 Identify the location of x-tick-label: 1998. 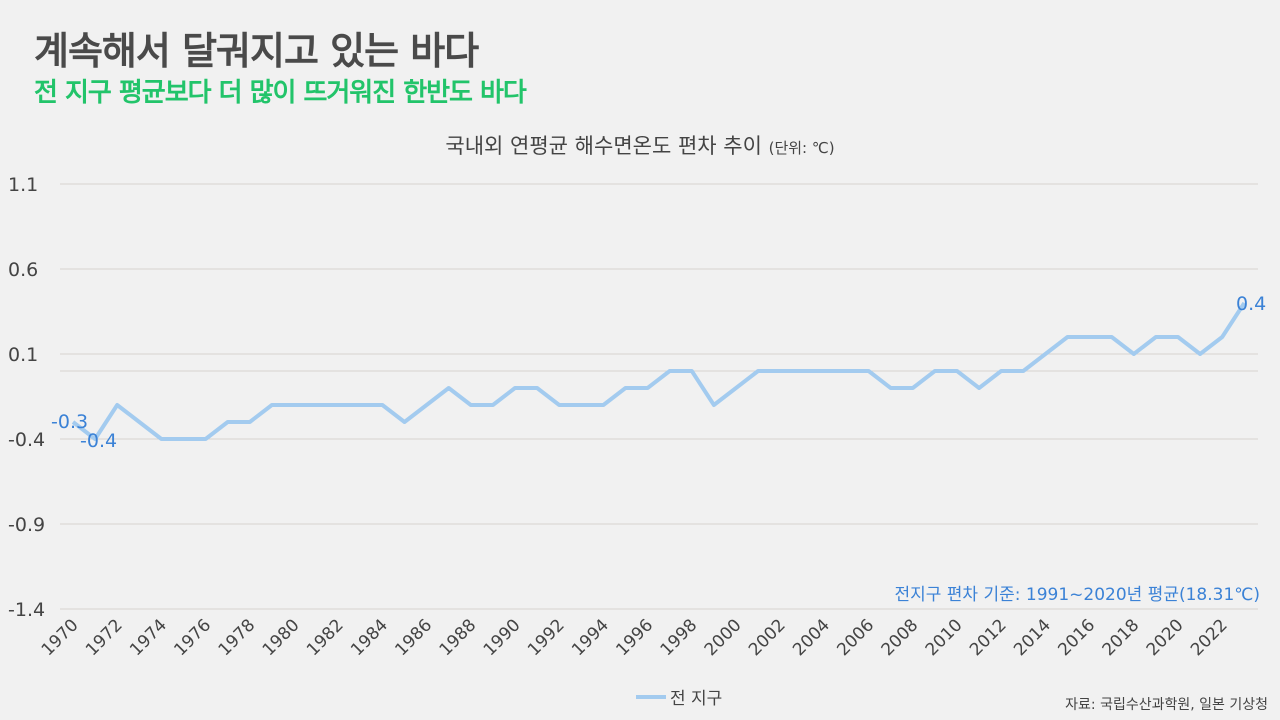
(679, 637).